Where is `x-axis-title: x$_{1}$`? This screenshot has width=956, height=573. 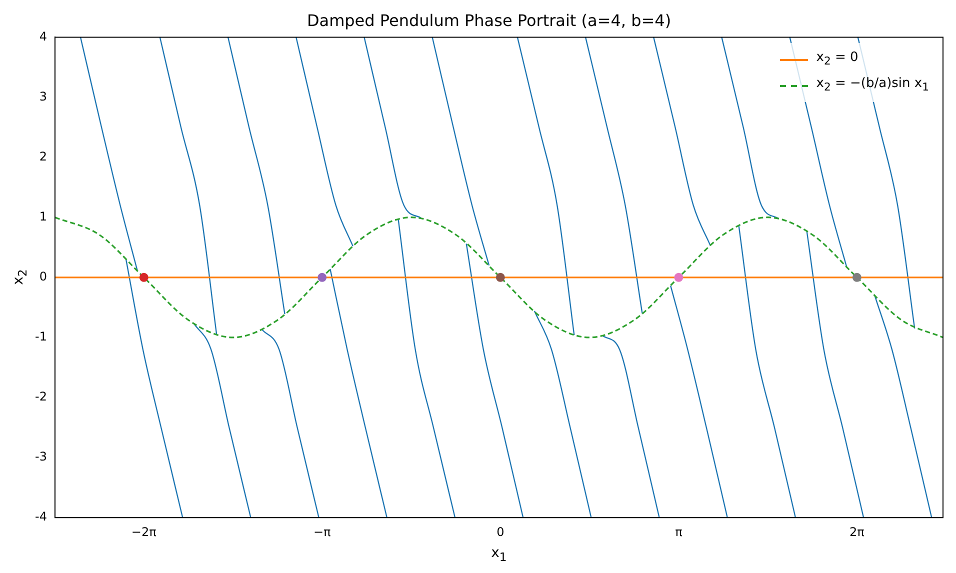
x-axis-title: x$_{1}$ is located at coordinates (499, 554).